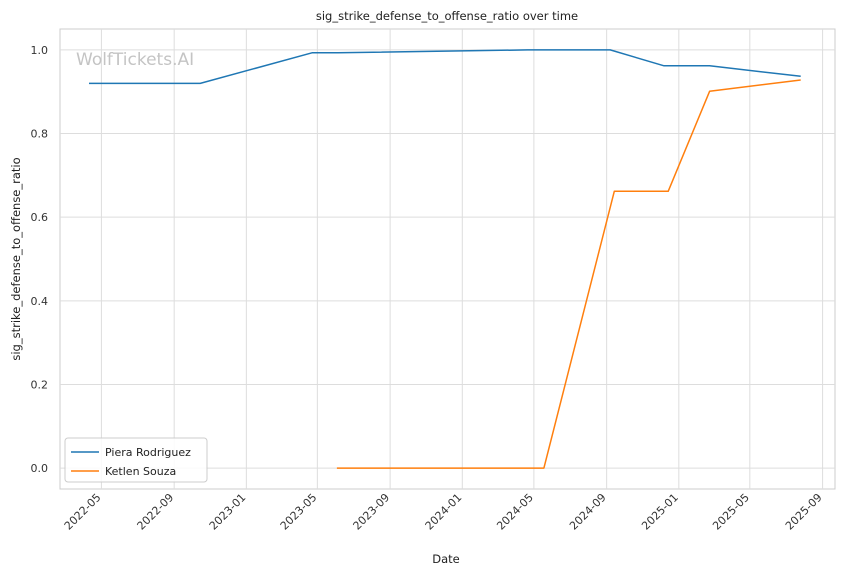 The image size is (850, 575). What do you see at coordinates (156, 512) in the screenshot?
I see `x-tick-label: 2022-09` at bounding box center [156, 512].